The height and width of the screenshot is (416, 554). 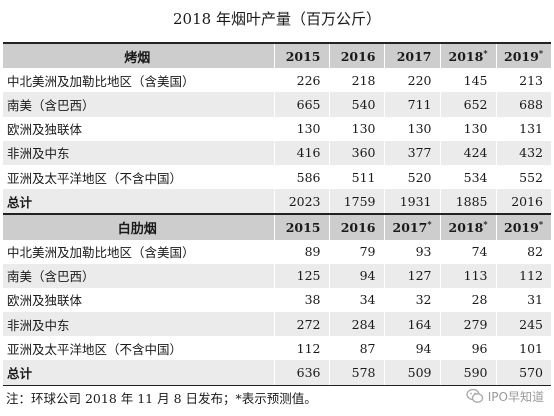 What do you see at coordinates (356, 348) in the screenshot?
I see `value-cell: 87` at bounding box center [356, 348].